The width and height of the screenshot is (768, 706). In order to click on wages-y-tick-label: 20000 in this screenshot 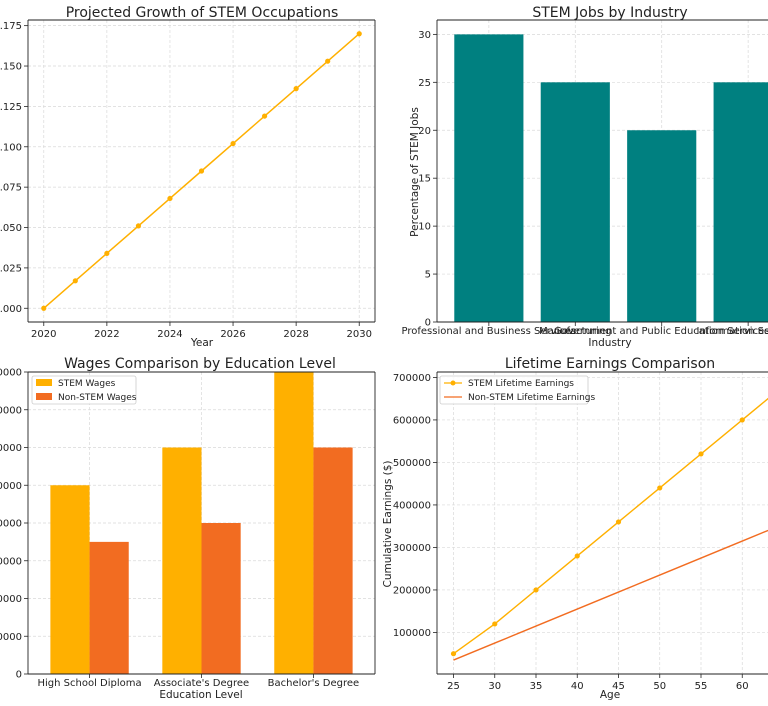, I will do `click(11, 599)`.